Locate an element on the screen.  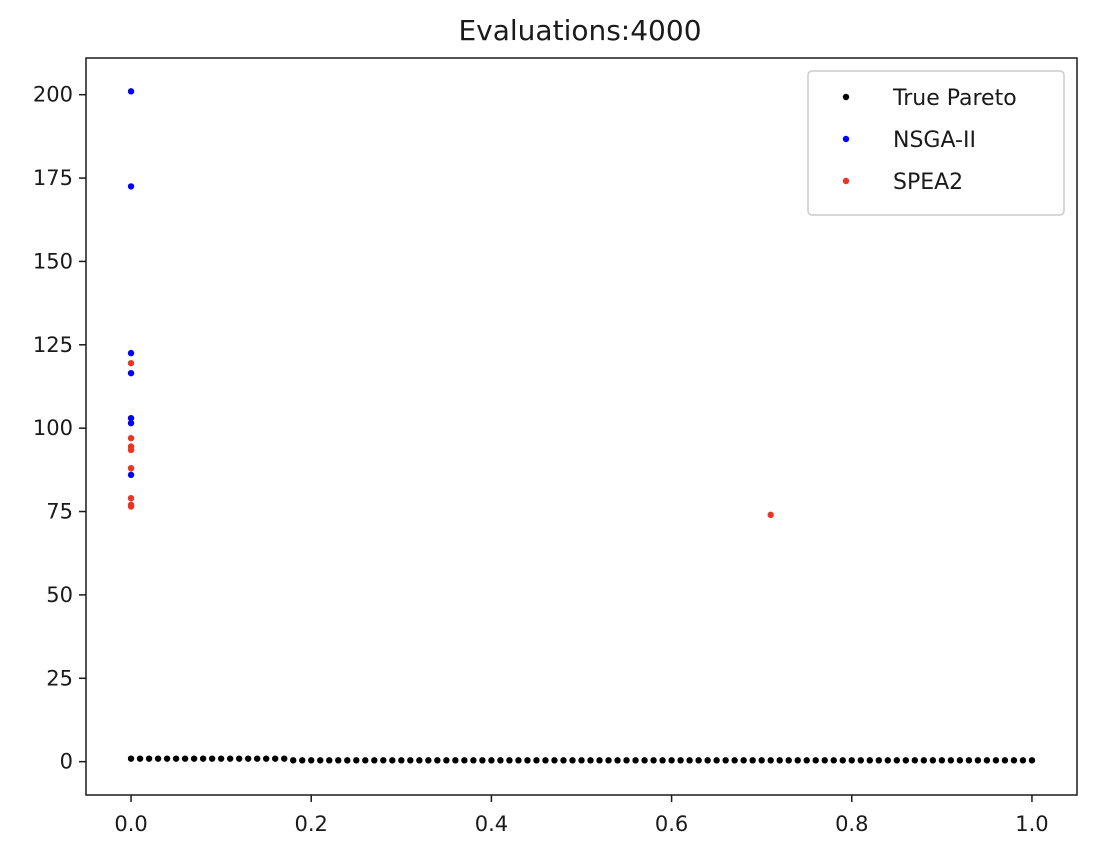
legend-marker-true-pareto is located at coordinates (846, 97).